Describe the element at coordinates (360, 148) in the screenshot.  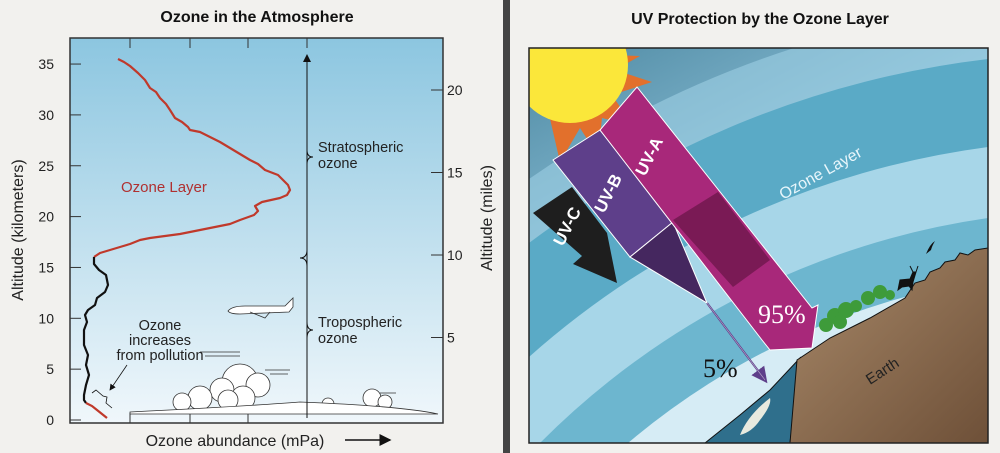
I see `stratospheric-label-line1: Stratospheric` at that location.